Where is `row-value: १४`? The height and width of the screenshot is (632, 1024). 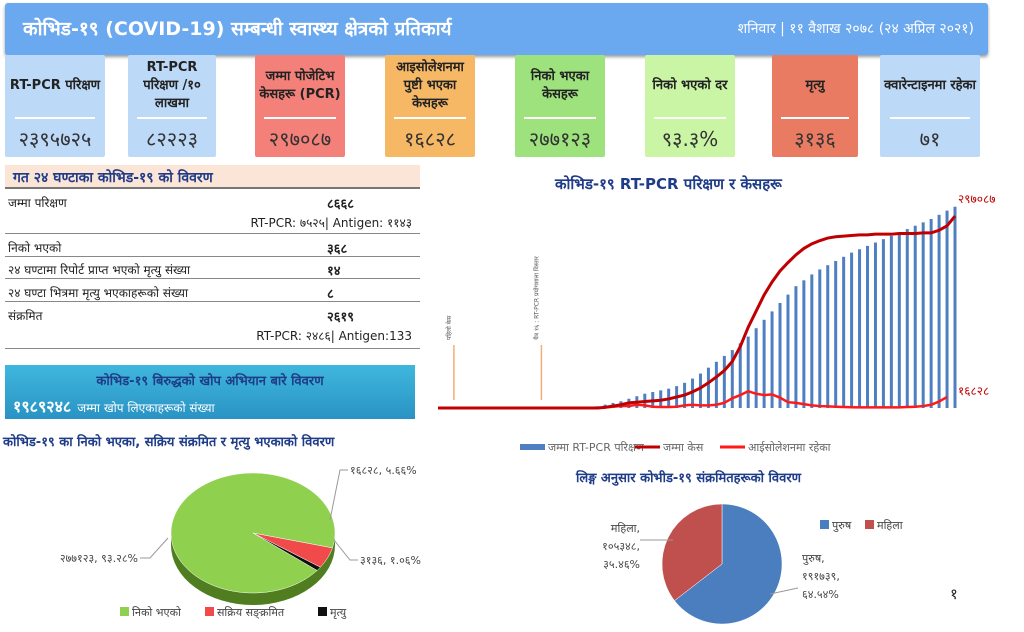
row-value: १४ is located at coordinates (334, 271).